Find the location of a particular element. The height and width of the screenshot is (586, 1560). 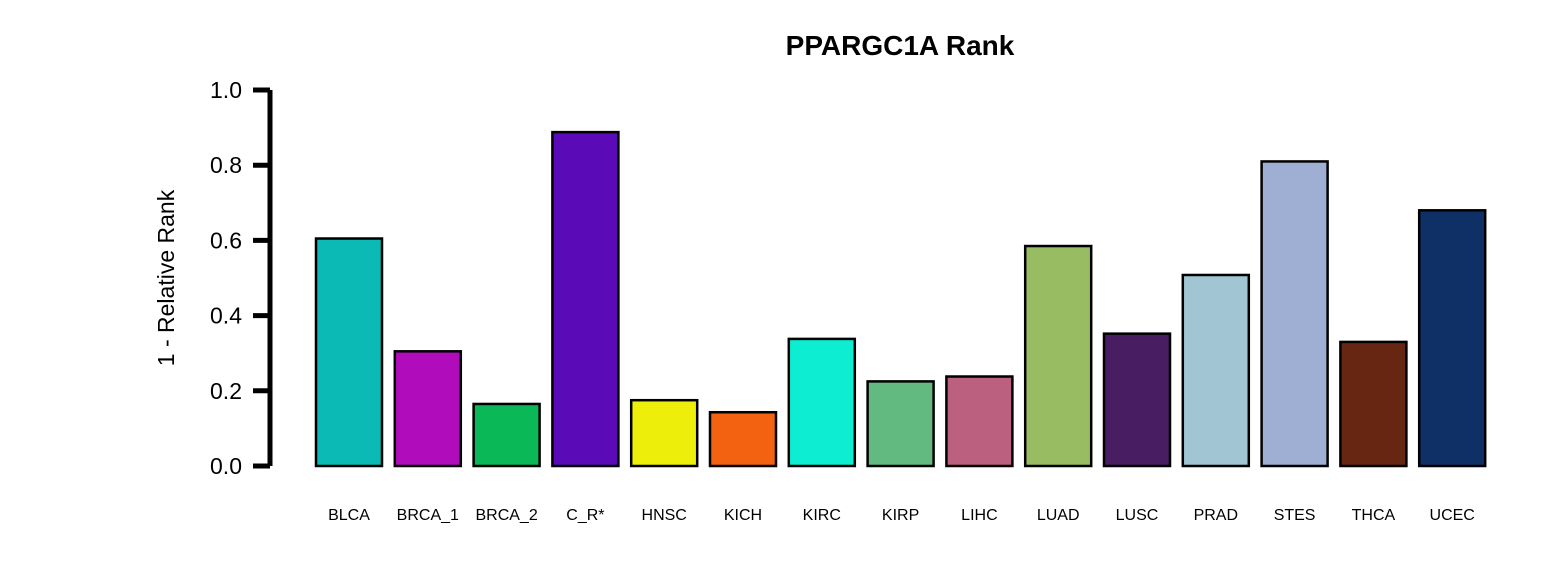

bar-blca is located at coordinates (349, 352).